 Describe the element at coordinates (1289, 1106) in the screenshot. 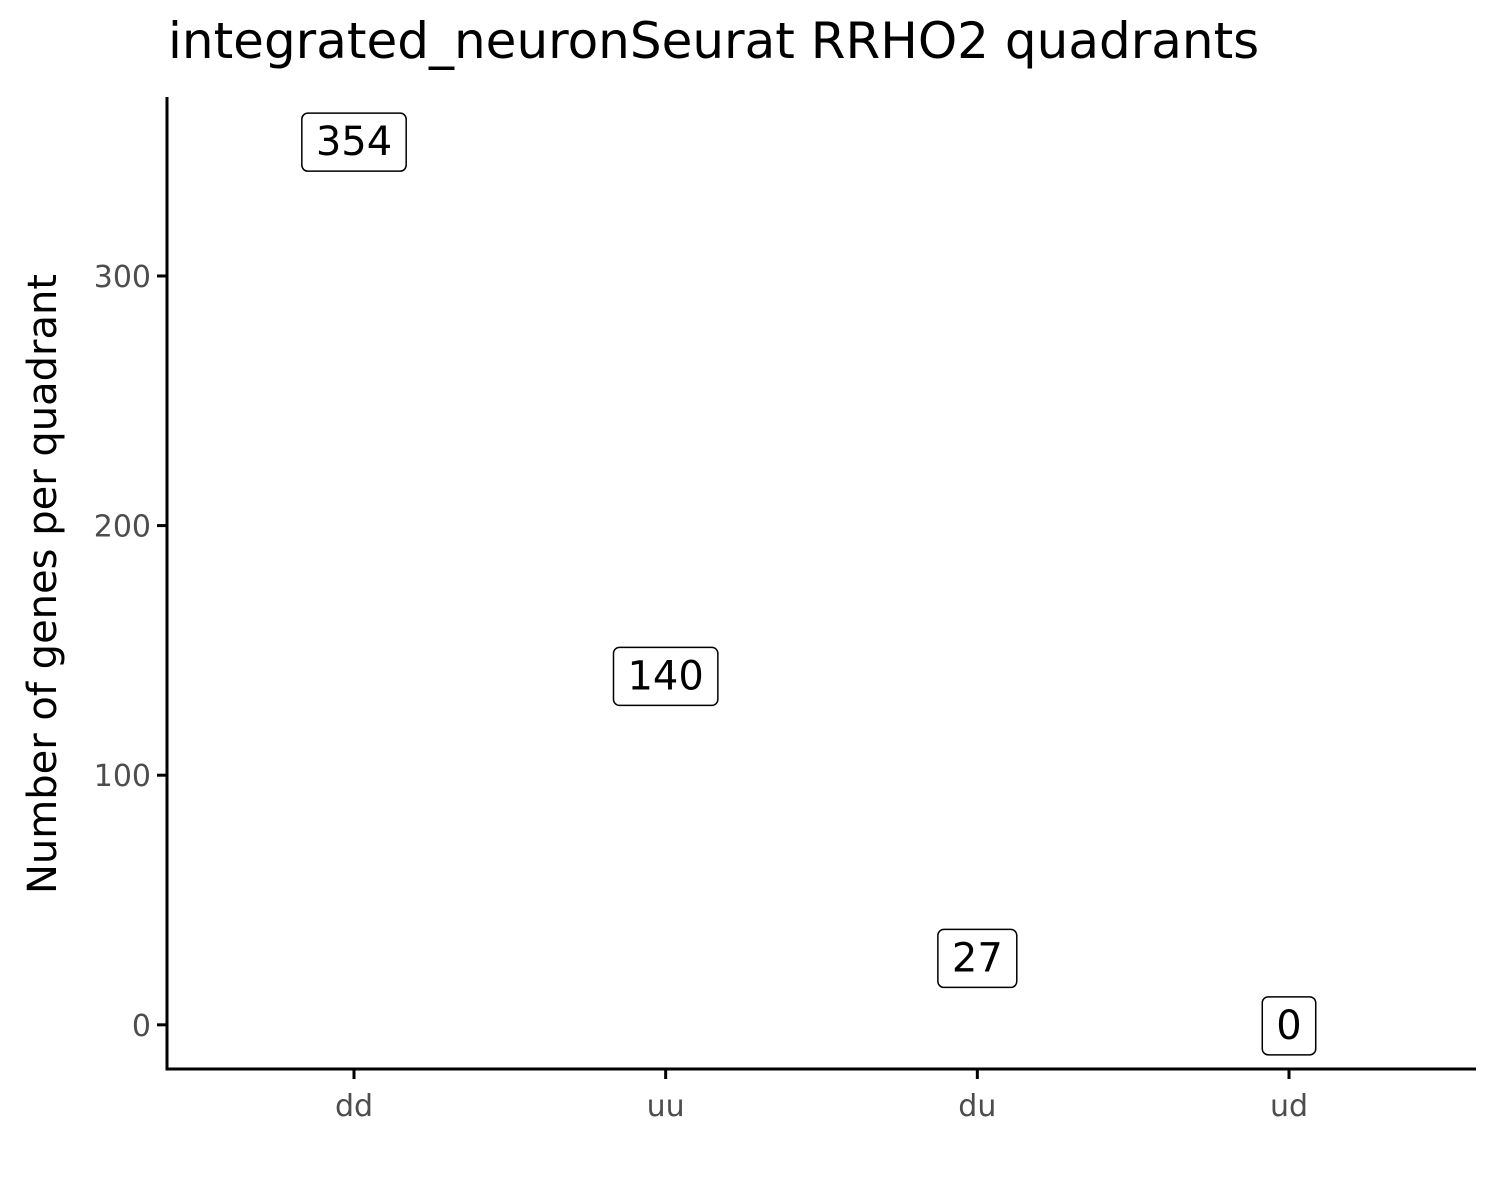

I see `x-tick-label-ud: ud` at that location.